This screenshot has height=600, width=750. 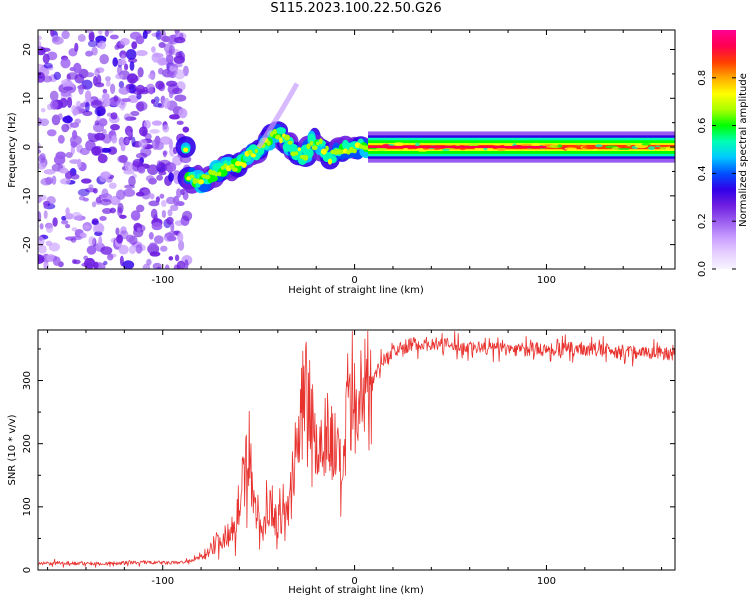 I want to click on x-tick-label: 100, so click(x=546, y=581).